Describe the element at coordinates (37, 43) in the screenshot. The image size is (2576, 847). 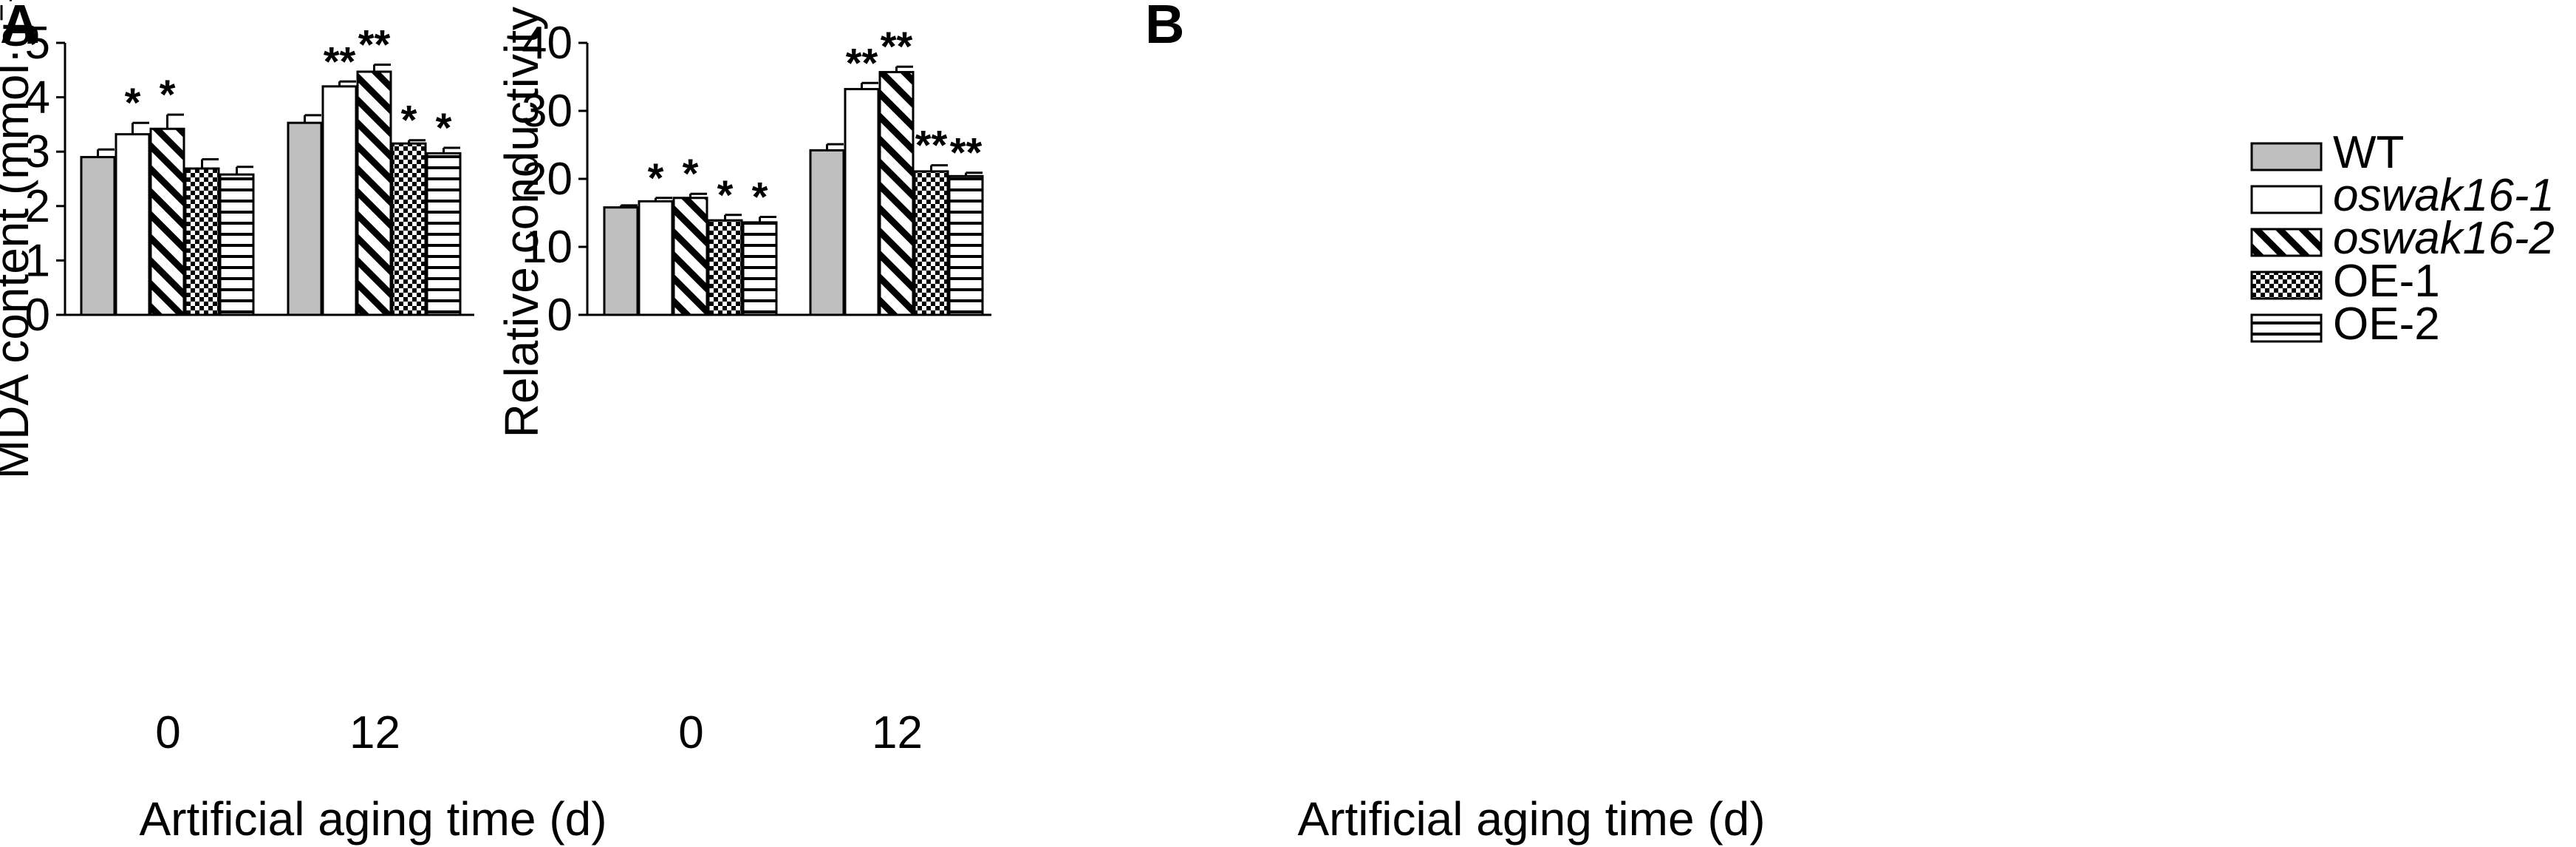
I see `y-tick-label: 5` at that location.